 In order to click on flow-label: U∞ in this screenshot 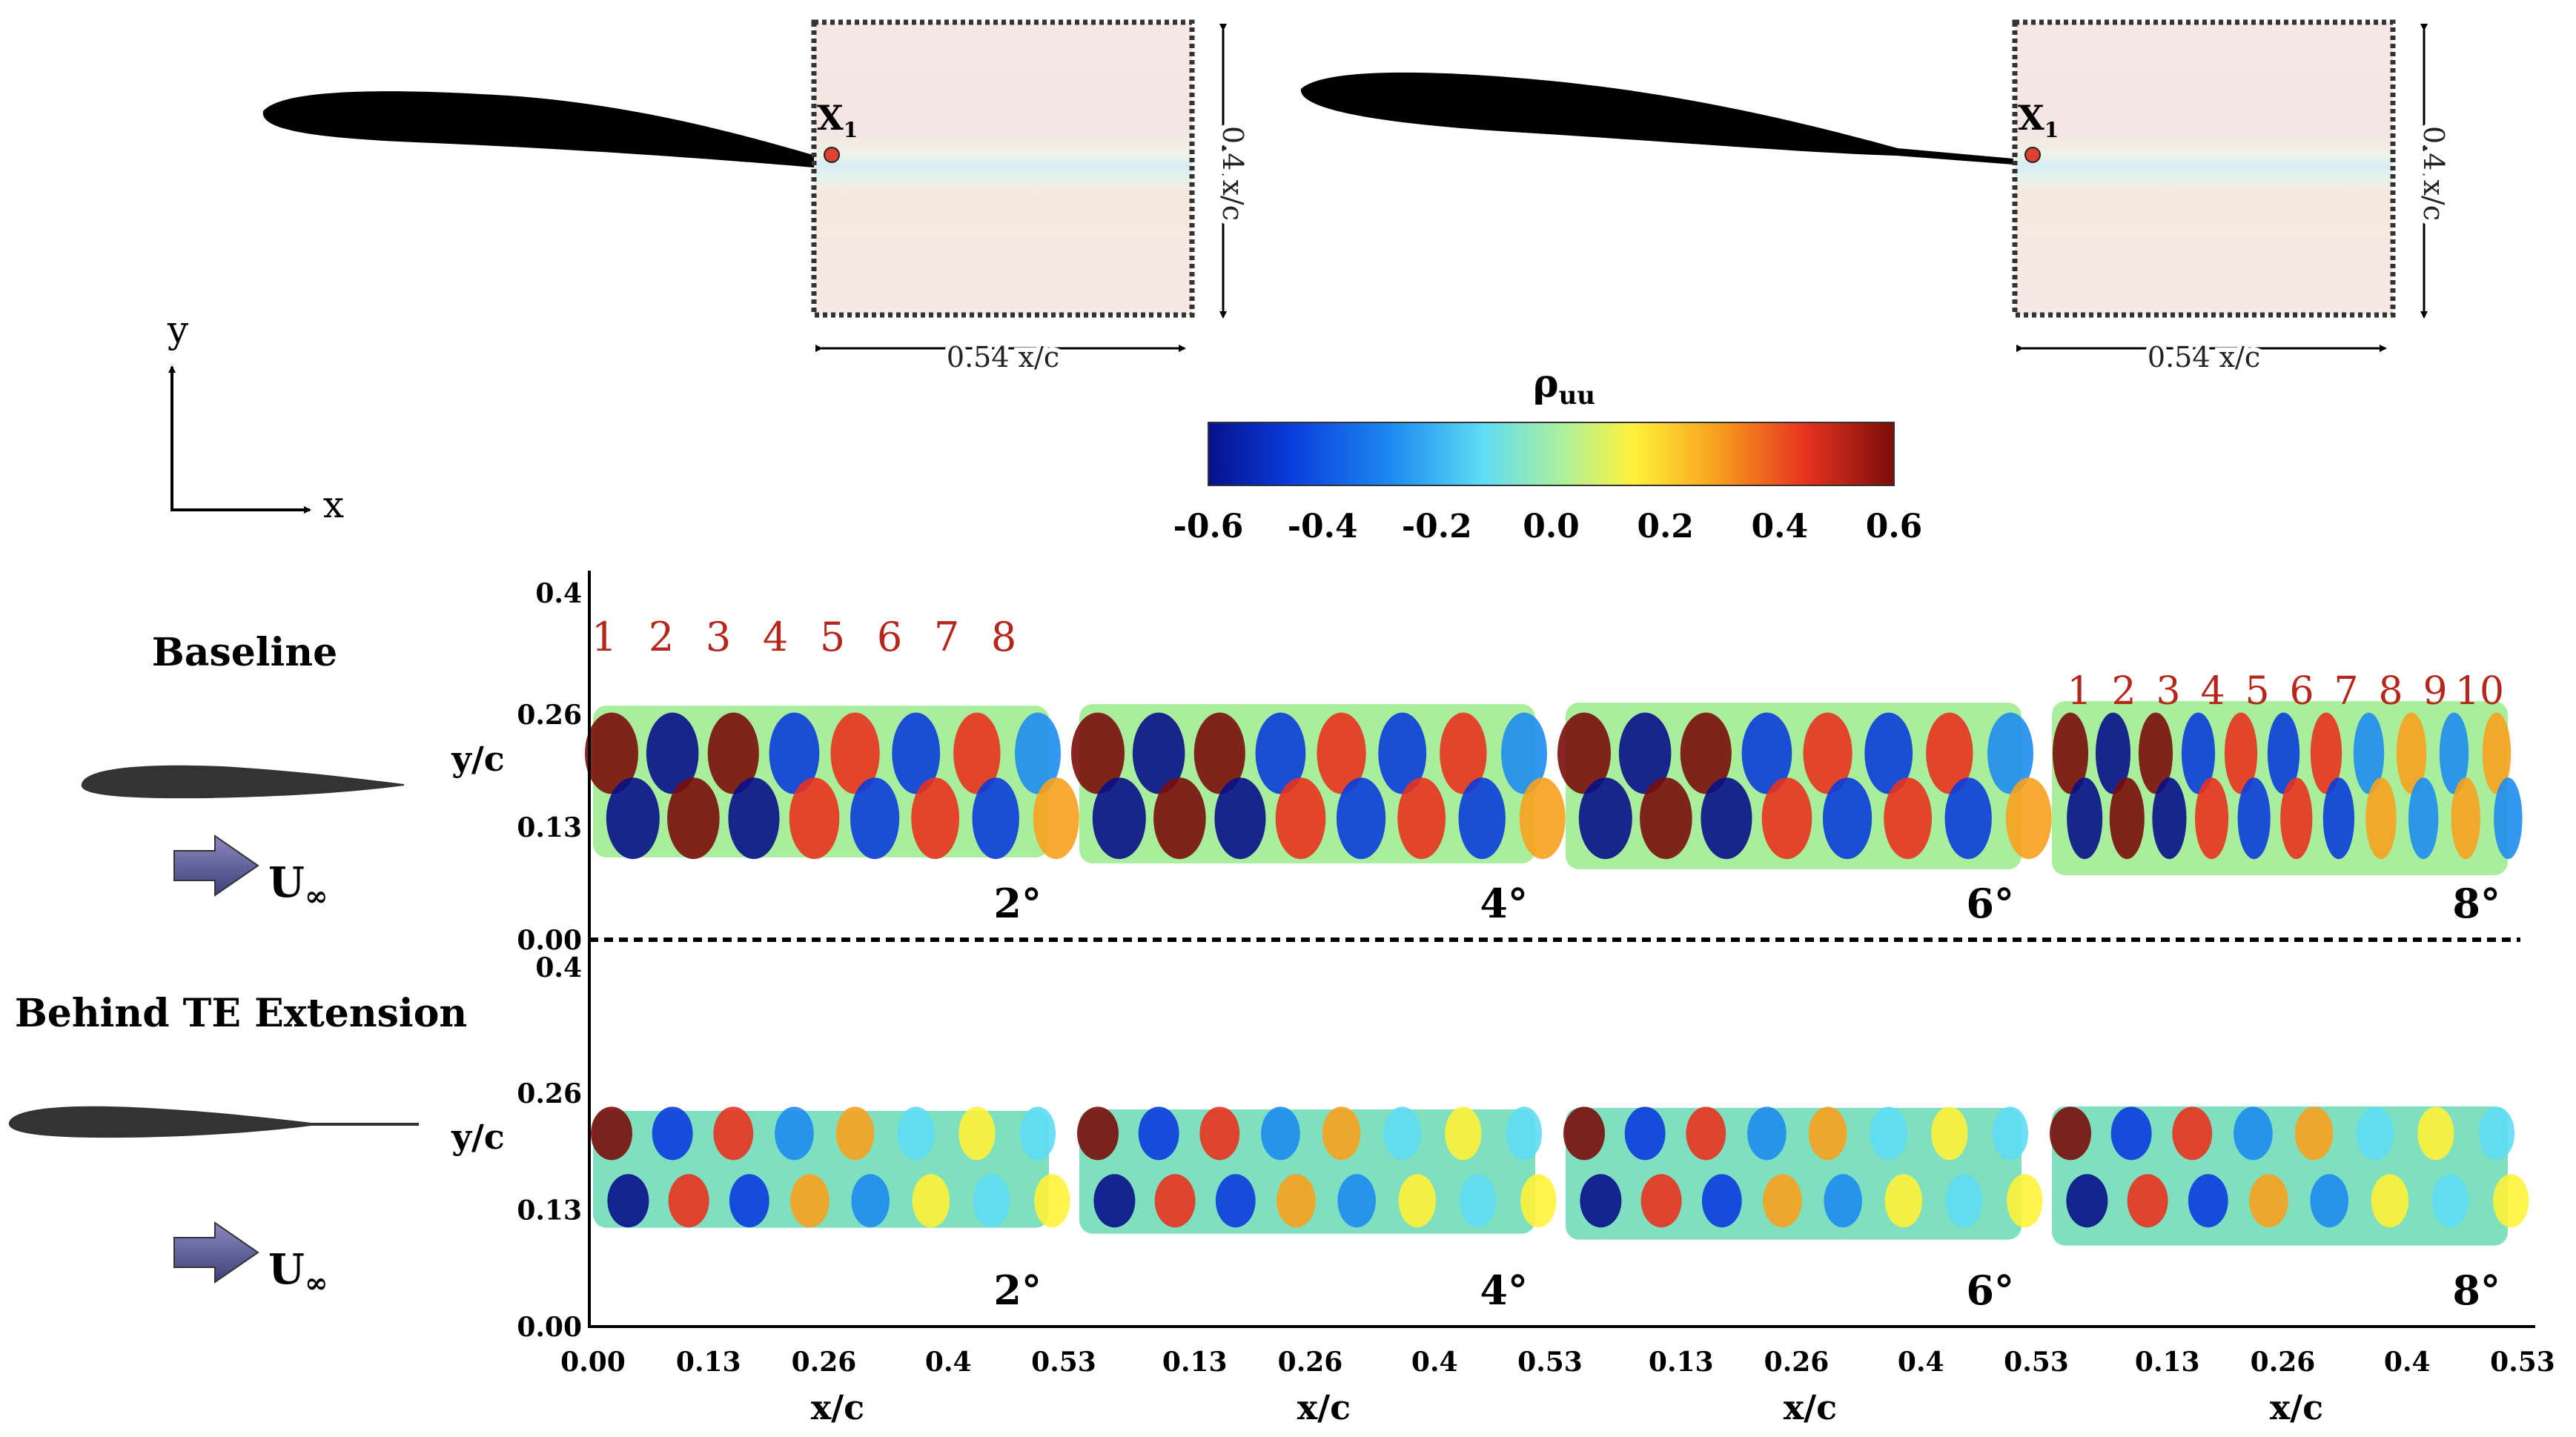, I will do `click(298, 885)`.